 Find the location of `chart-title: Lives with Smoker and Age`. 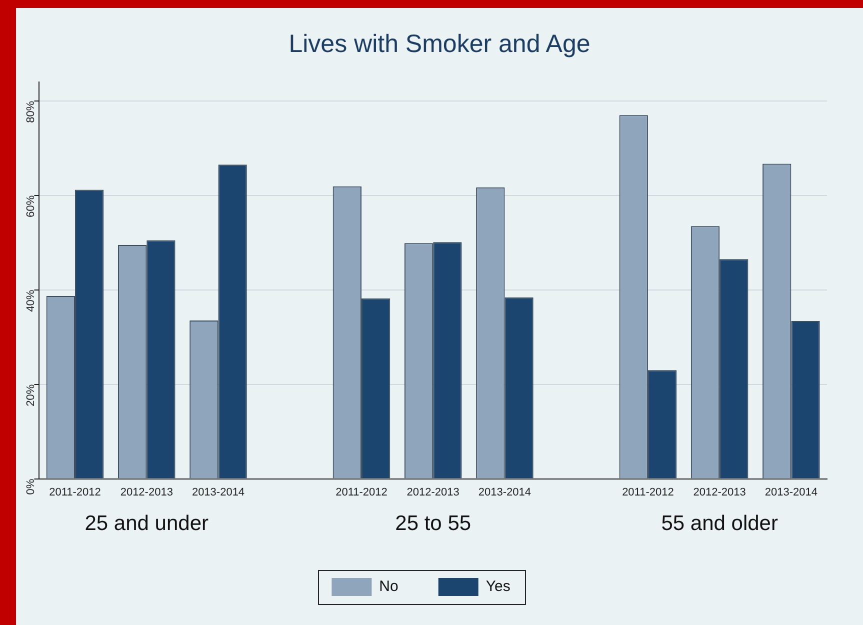

chart-title: Lives with Smoker and Age is located at coordinates (440, 44).